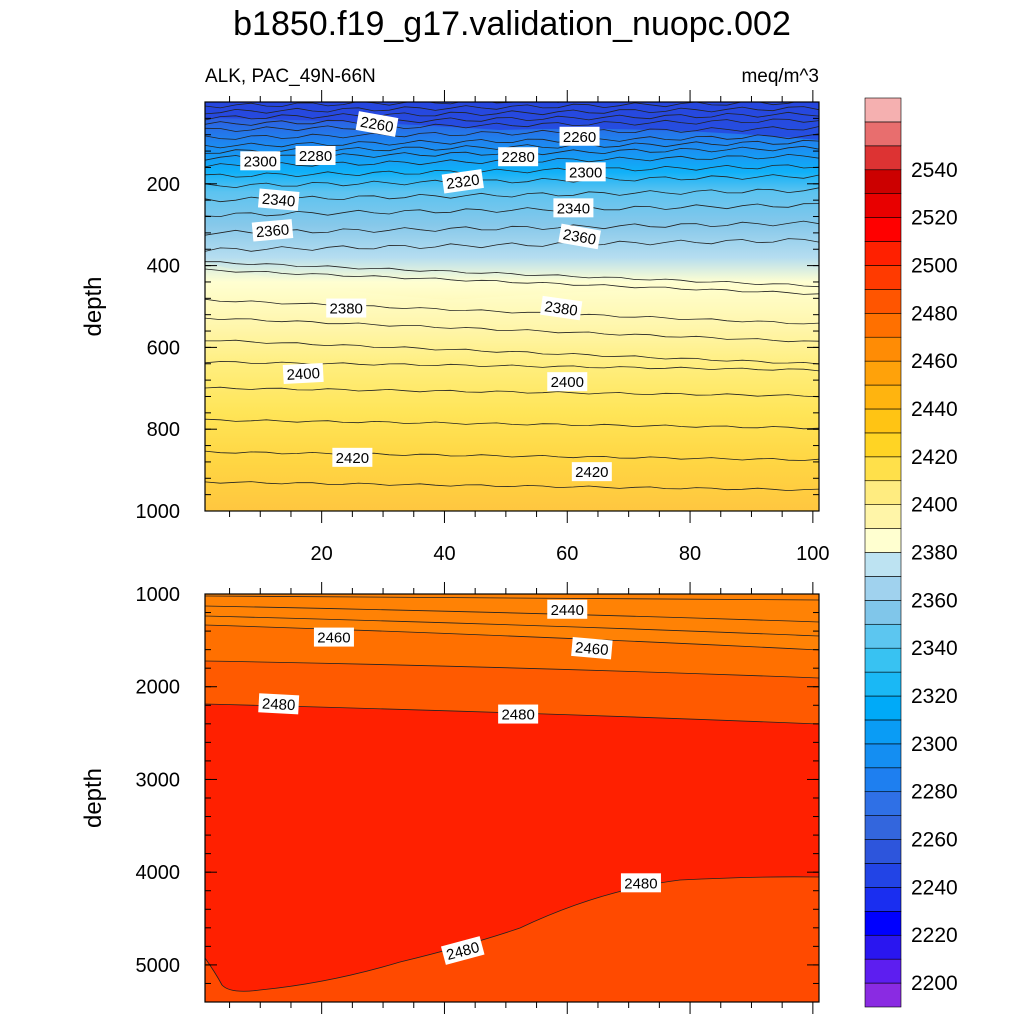  I want to click on x-tick-label: 20, so click(322, 554).